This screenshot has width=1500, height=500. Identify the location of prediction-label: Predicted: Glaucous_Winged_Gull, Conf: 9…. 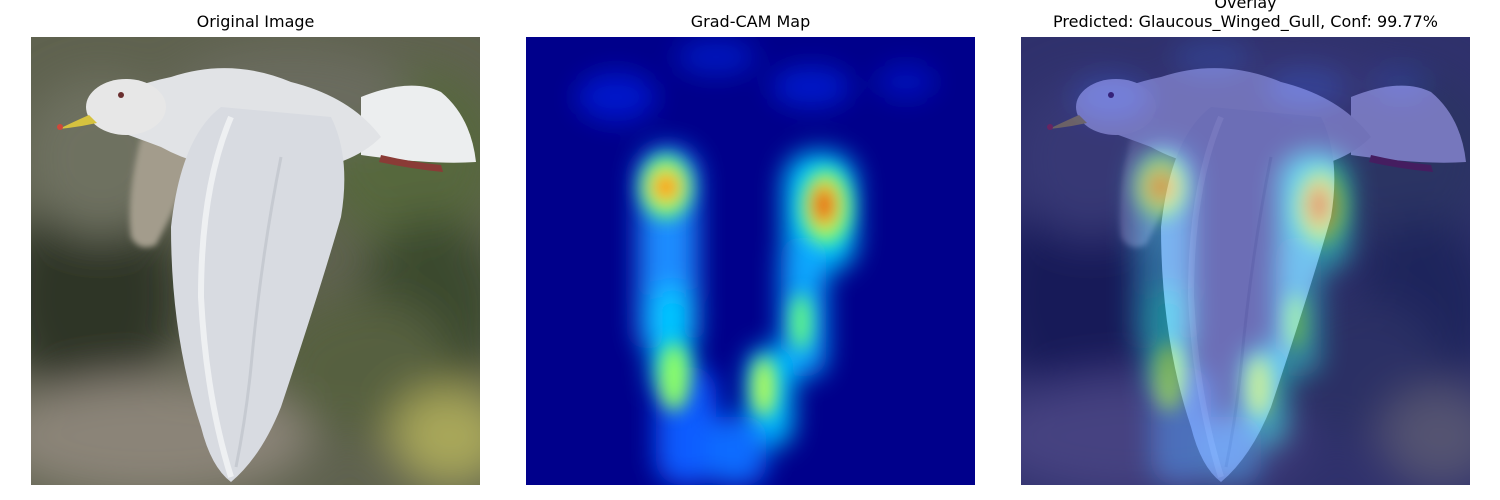
(1245, 21).